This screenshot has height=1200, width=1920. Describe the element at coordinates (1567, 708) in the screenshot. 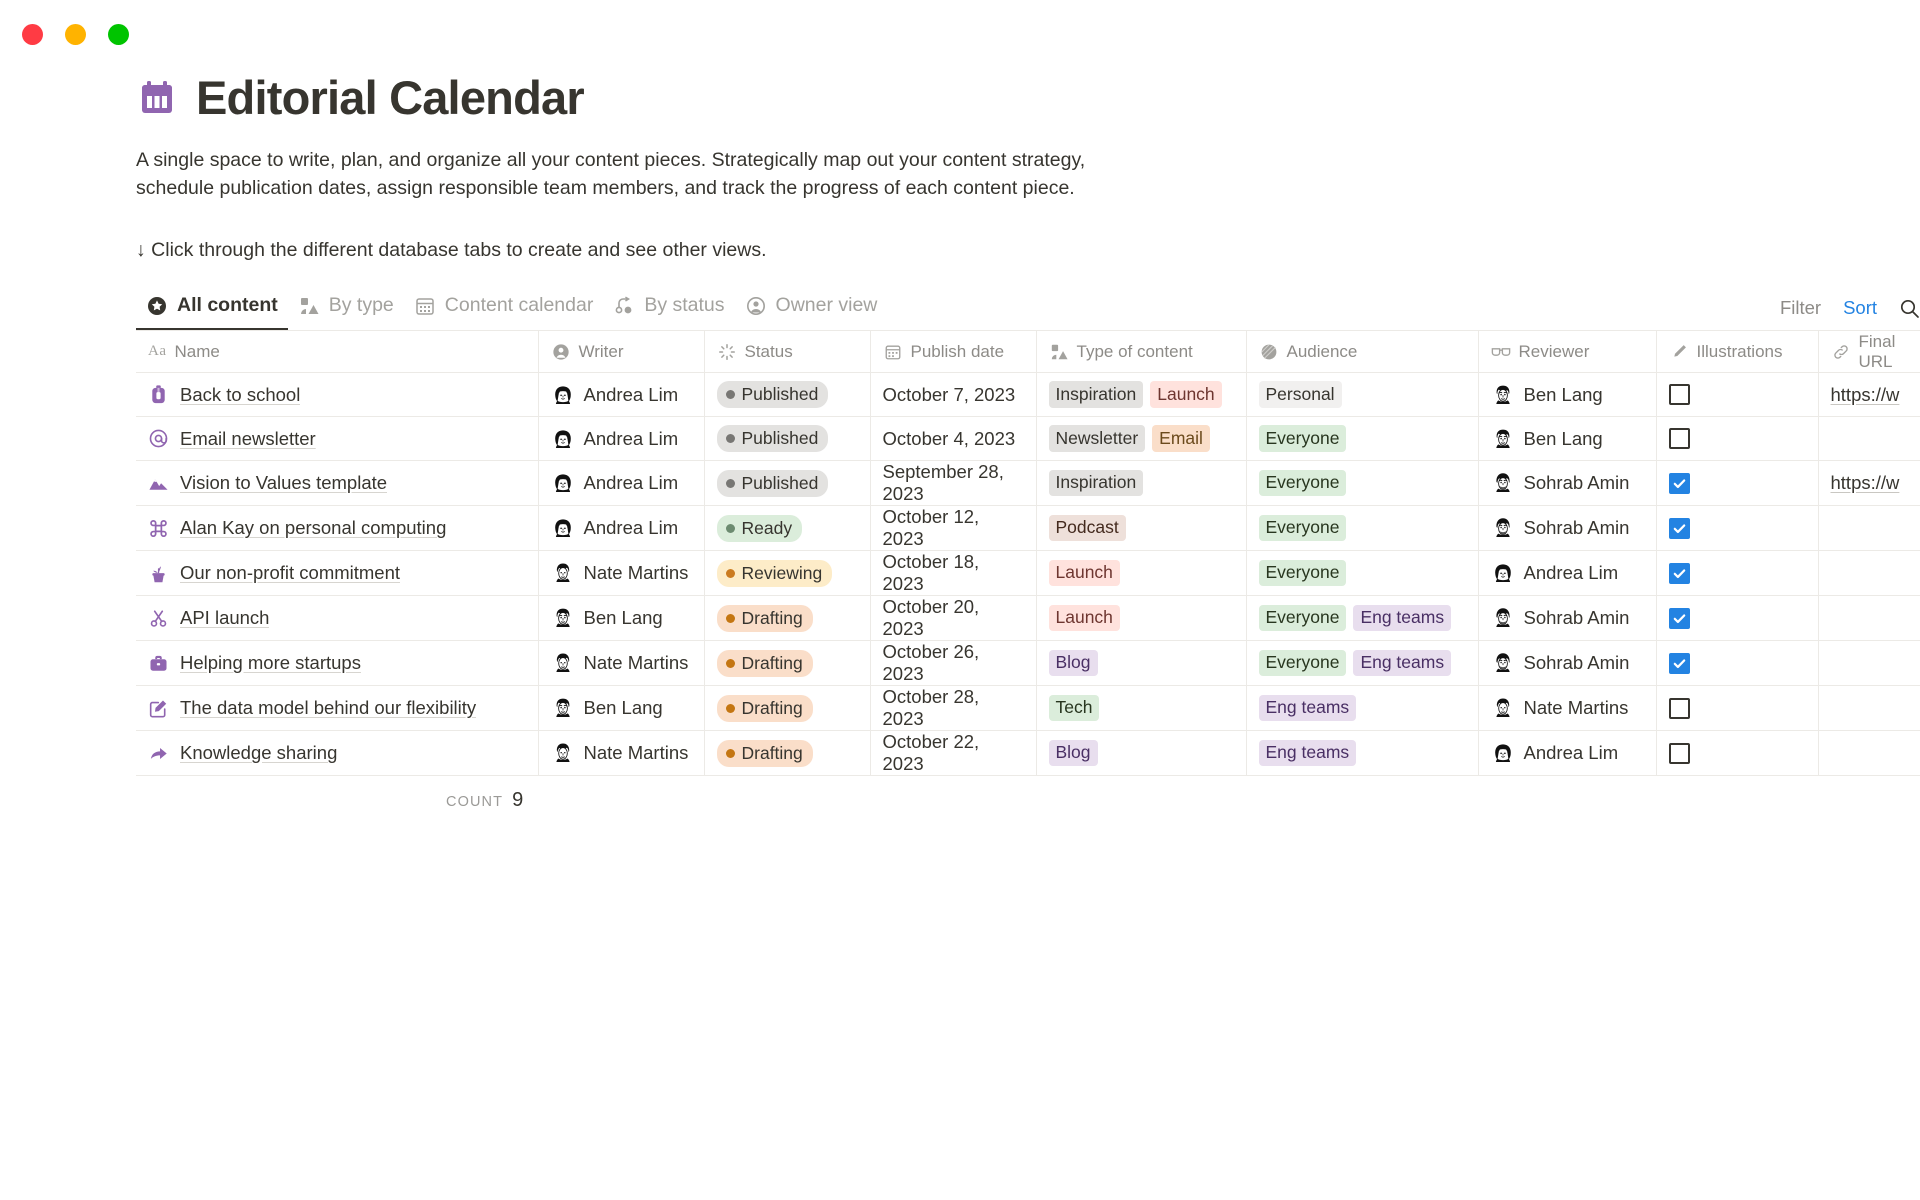

I see `cell-reviewer: Nate Martins` at that location.